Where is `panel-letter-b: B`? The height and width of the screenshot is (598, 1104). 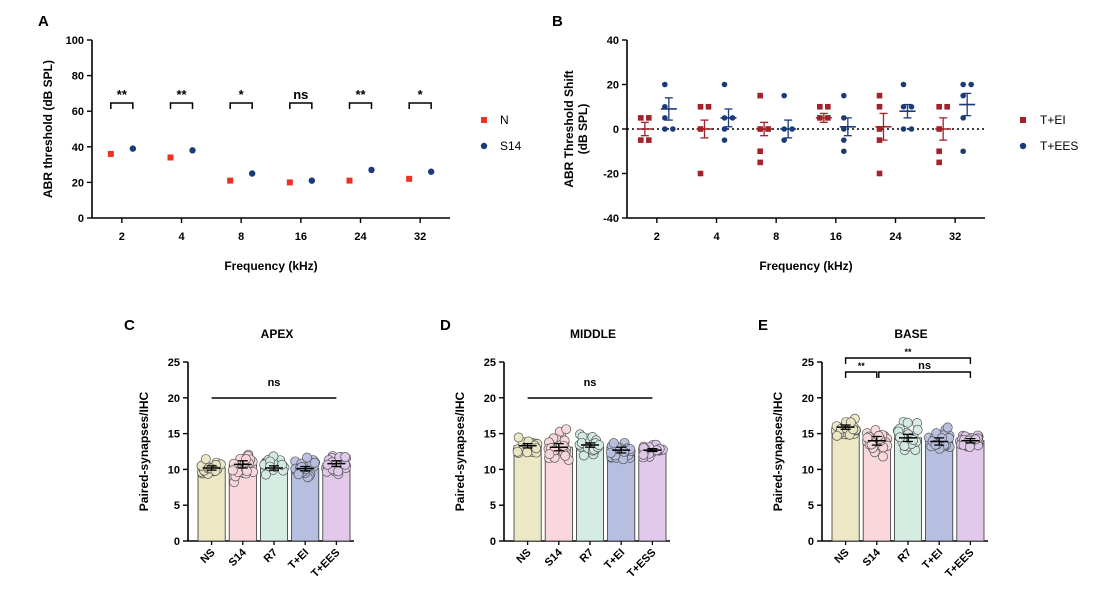 panel-letter-b: B is located at coordinates (557, 21).